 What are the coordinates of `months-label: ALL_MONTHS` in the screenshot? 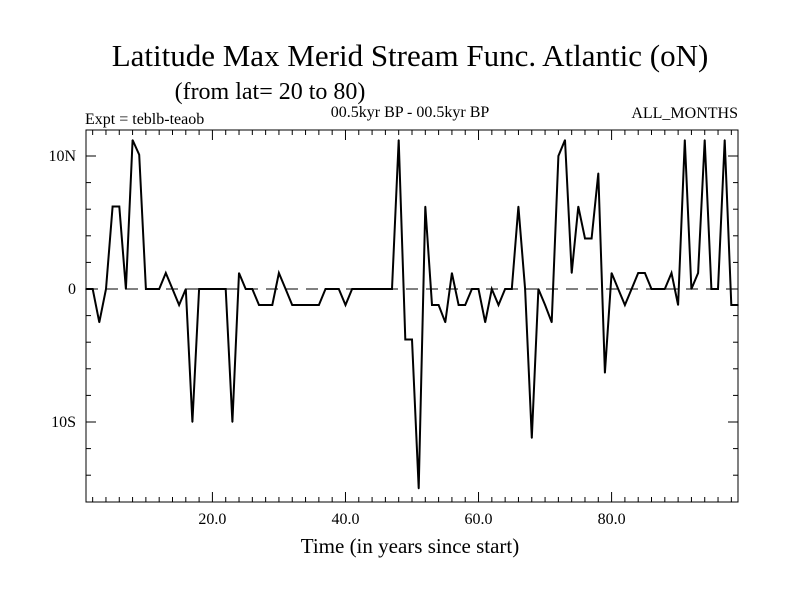 It's located at (684, 113).